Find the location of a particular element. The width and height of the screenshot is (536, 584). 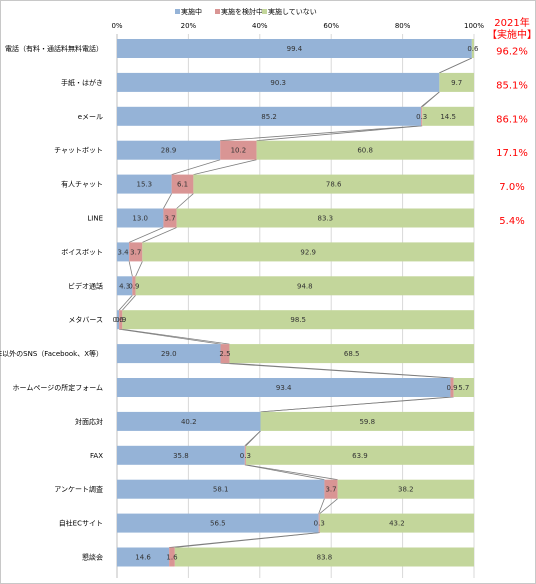

data-label: 85.2 is located at coordinates (269, 117).